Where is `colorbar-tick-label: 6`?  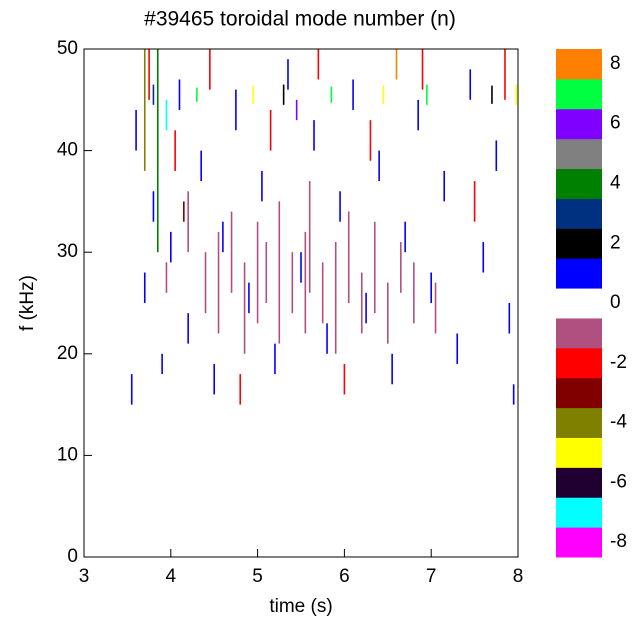 colorbar-tick-label: 6 is located at coordinates (615, 123).